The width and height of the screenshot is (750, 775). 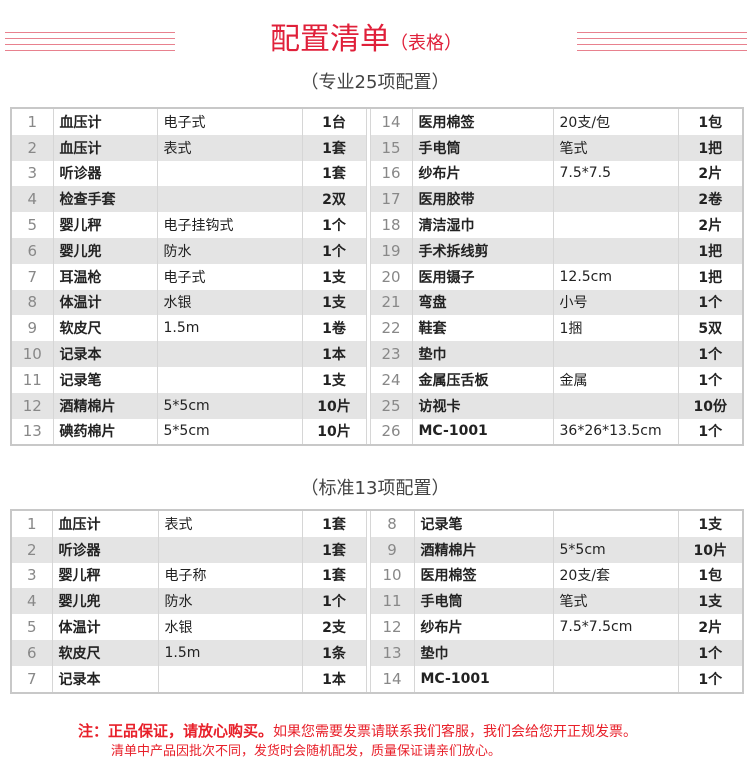 What do you see at coordinates (105, 328) in the screenshot?
I see `item-name: 软皮尺` at bounding box center [105, 328].